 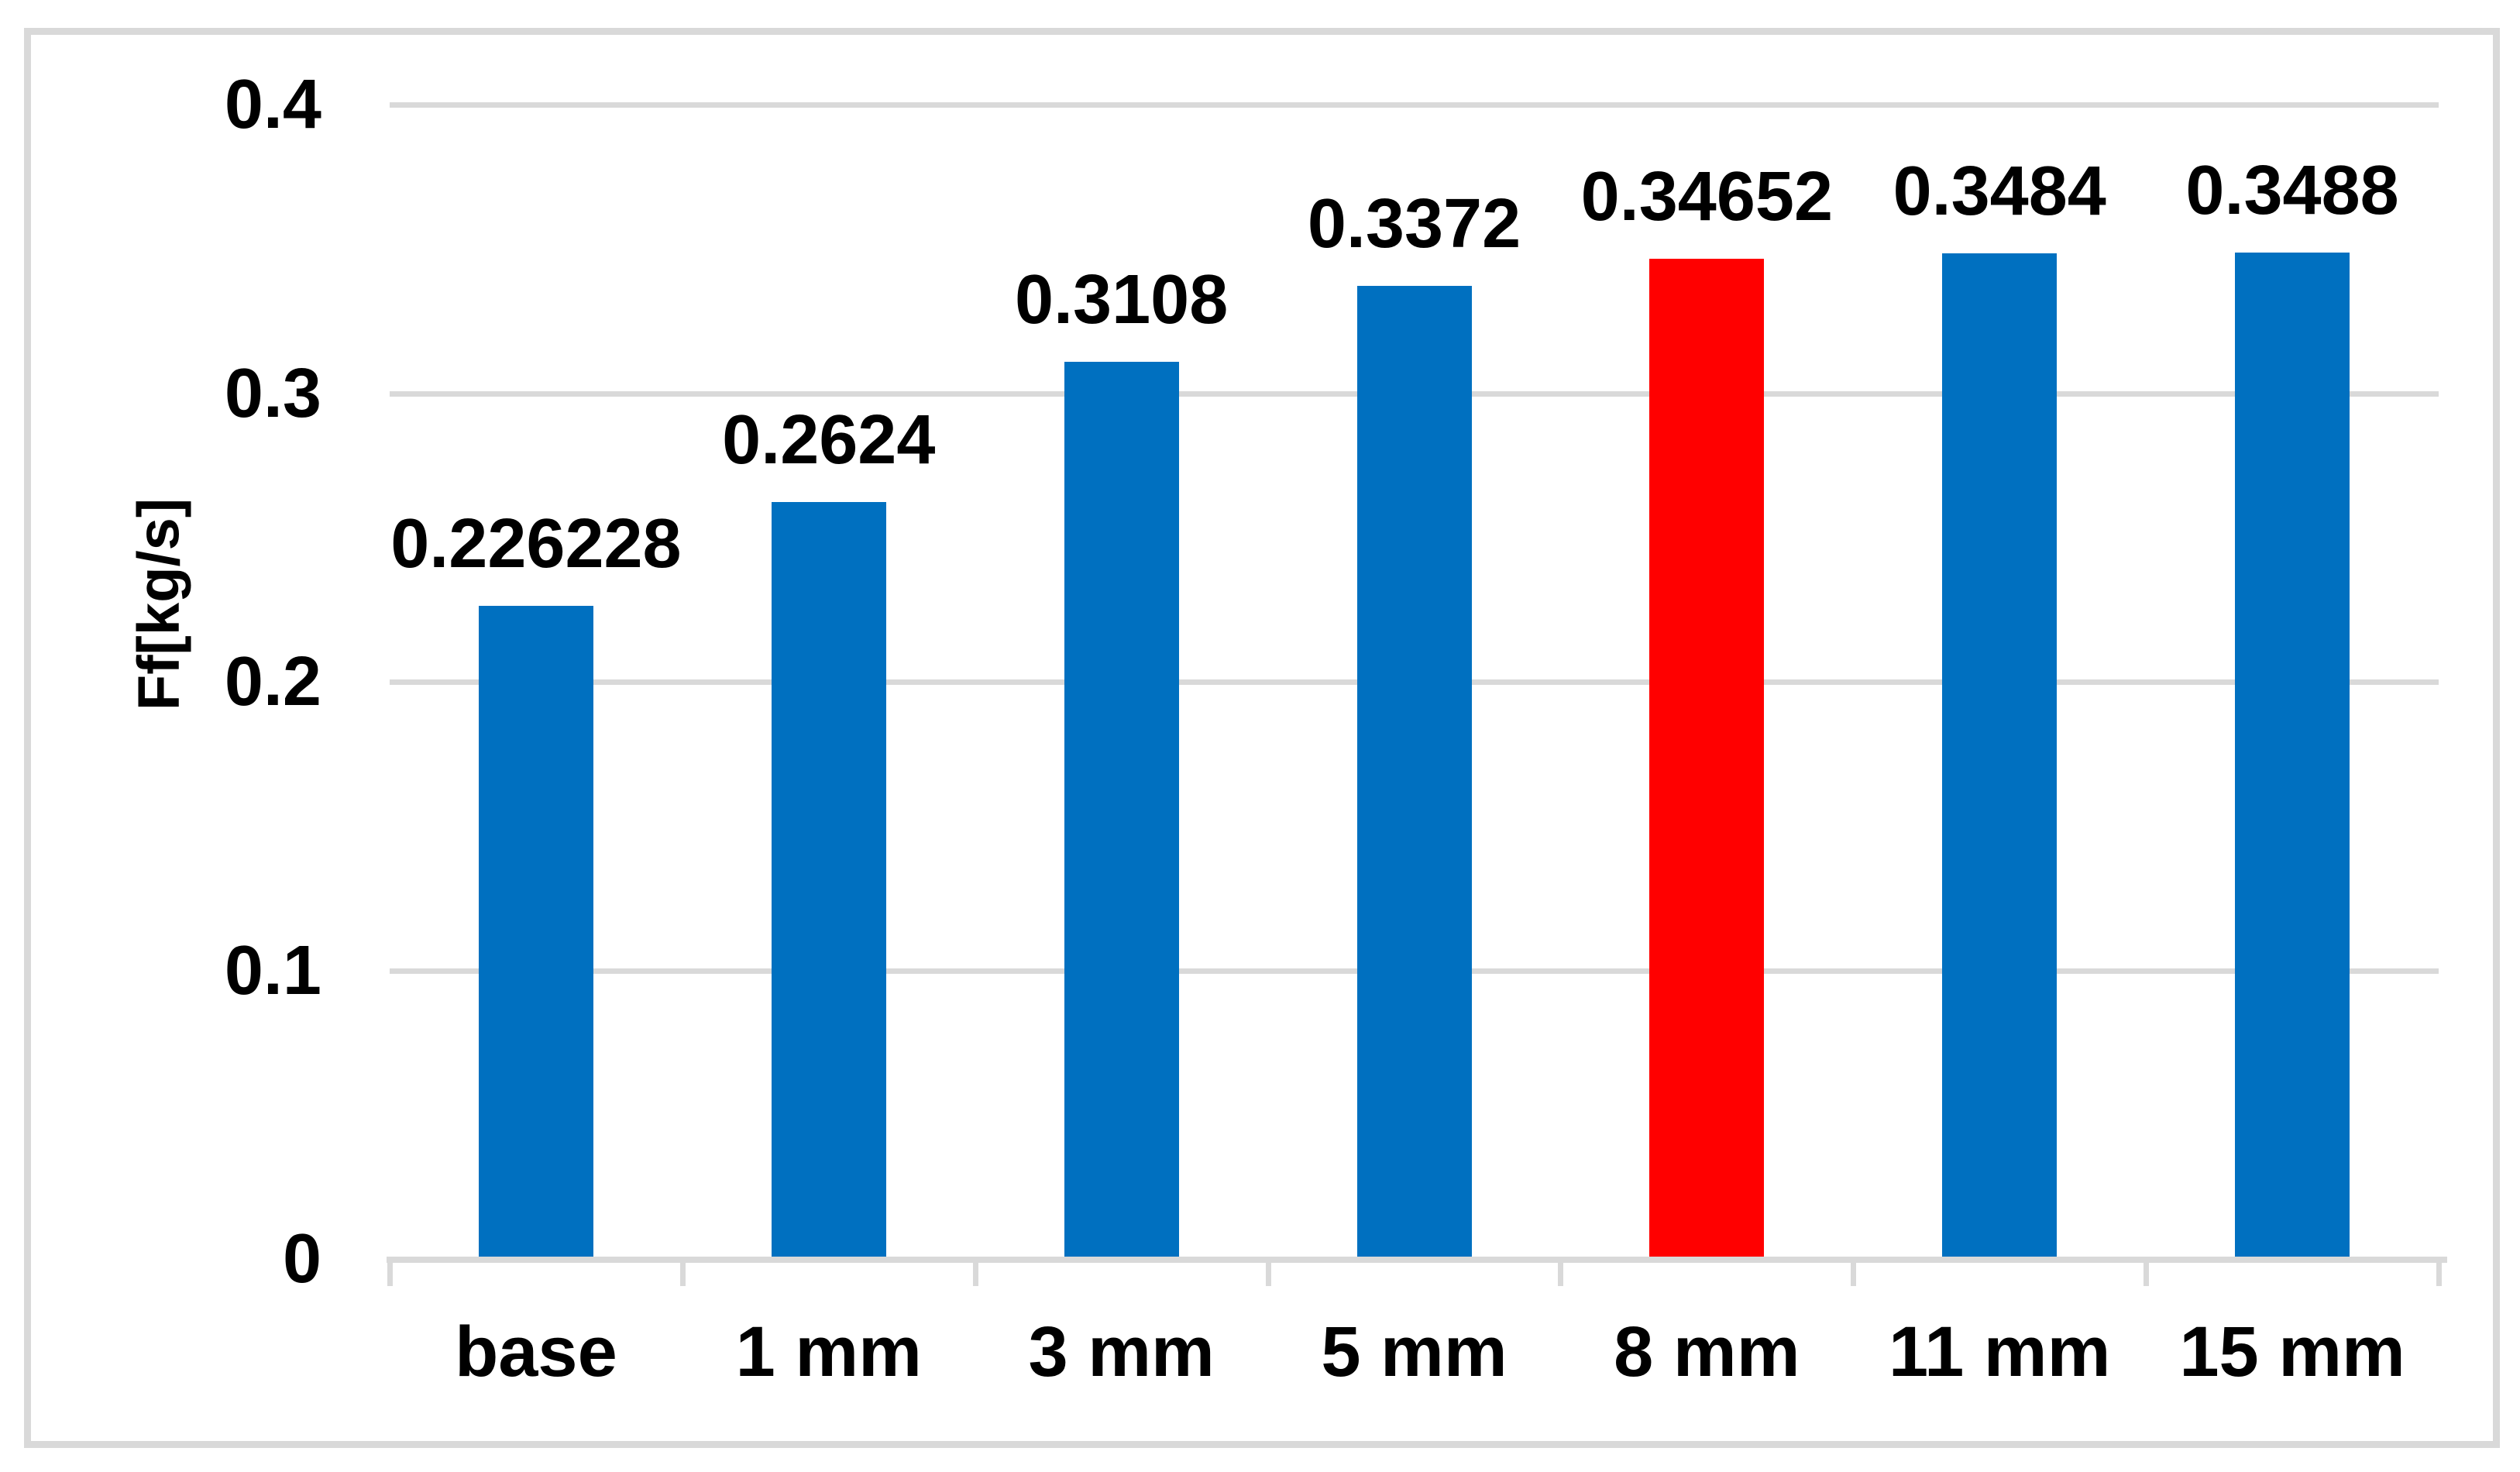 What do you see at coordinates (2292, 754) in the screenshot?
I see `bar-15-mm` at bounding box center [2292, 754].